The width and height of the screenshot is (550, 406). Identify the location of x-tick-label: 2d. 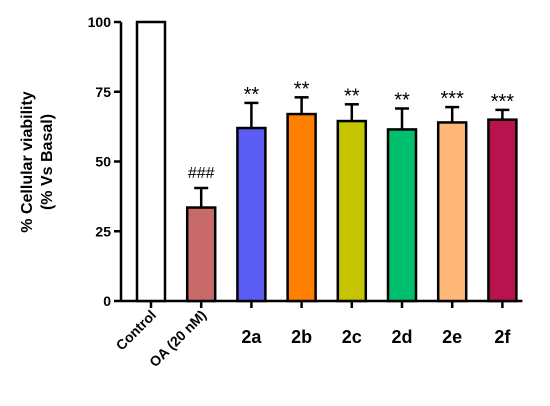
(401, 337).